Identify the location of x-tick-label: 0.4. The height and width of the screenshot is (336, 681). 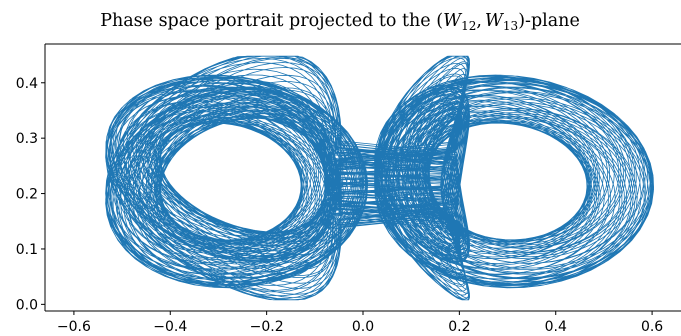
(556, 327).